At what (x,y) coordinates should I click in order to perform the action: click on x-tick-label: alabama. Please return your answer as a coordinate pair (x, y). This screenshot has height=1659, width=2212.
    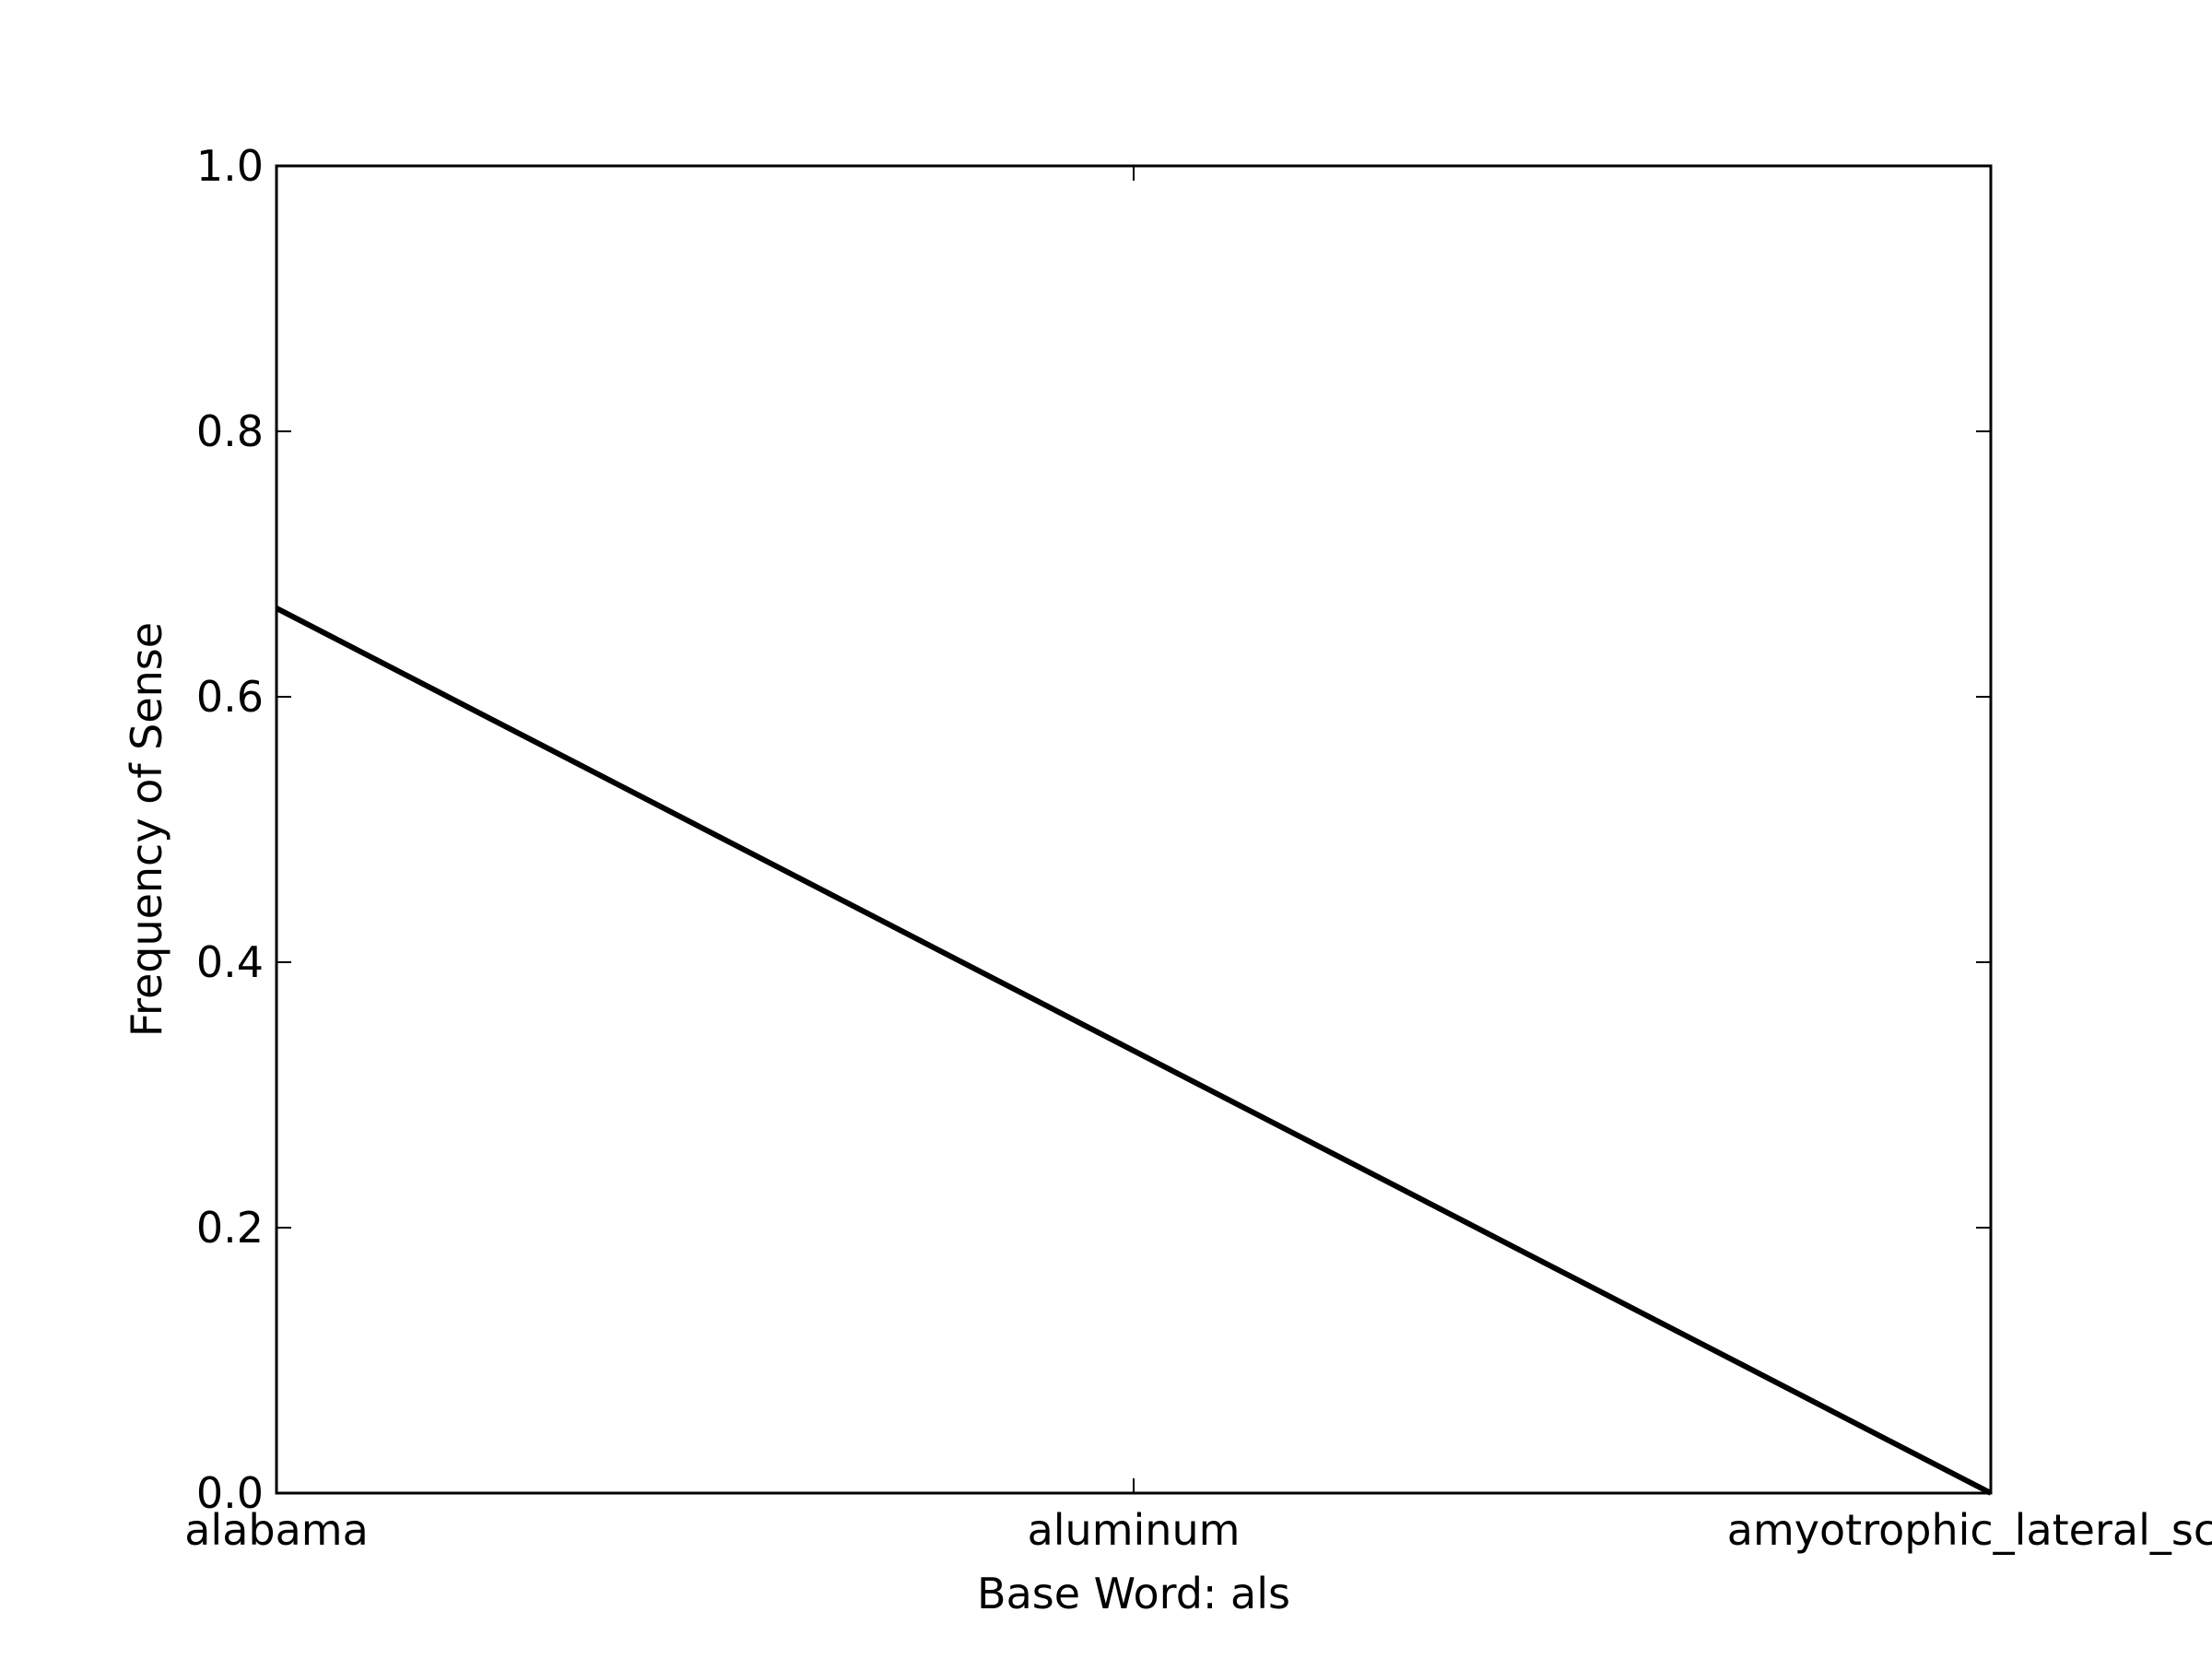
    Looking at the image, I should click on (276, 1530).